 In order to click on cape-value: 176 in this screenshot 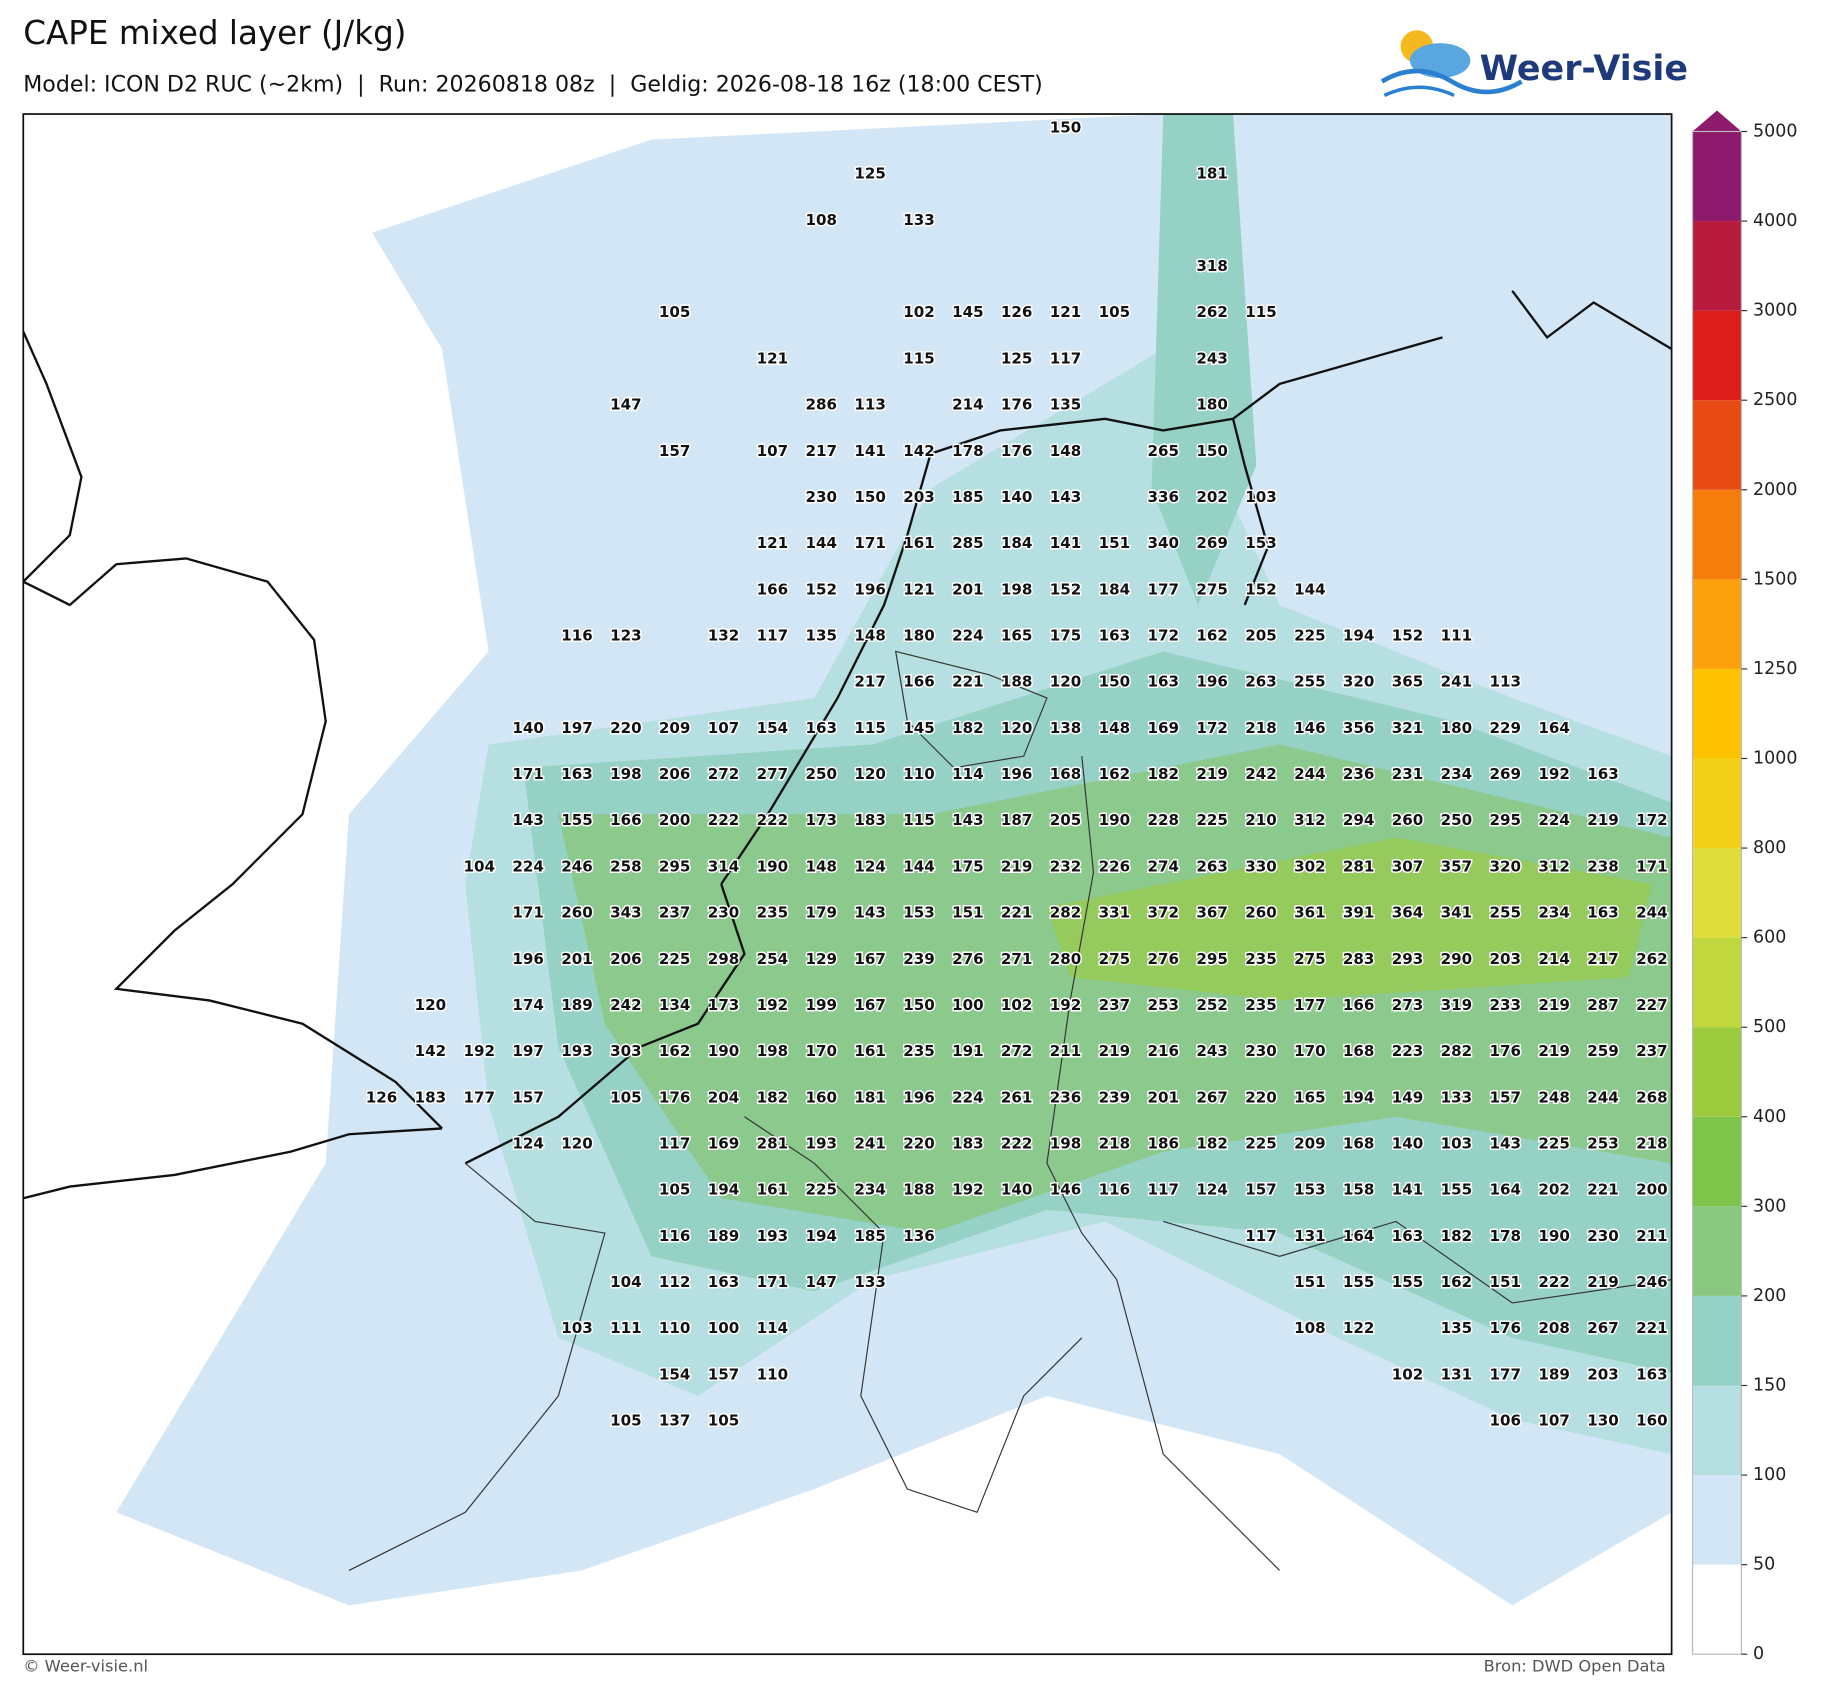, I will do `click(1505, 1328)`.